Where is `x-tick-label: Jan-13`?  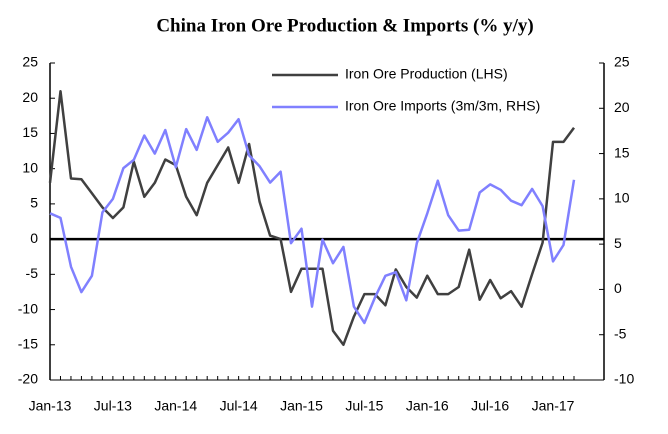 x-tick-label: Jan-13 is located at coordinates (50, 406).